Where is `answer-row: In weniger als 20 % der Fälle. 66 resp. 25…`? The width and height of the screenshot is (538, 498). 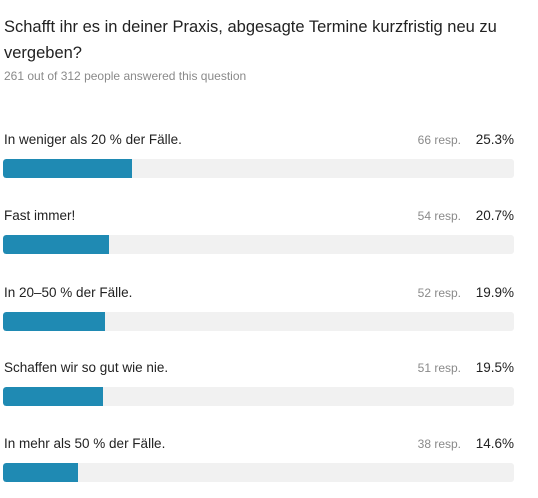
answer-row: In weniger als 20 % der Fälle. 66 resp. 25… is located at coordinates (269, 162).